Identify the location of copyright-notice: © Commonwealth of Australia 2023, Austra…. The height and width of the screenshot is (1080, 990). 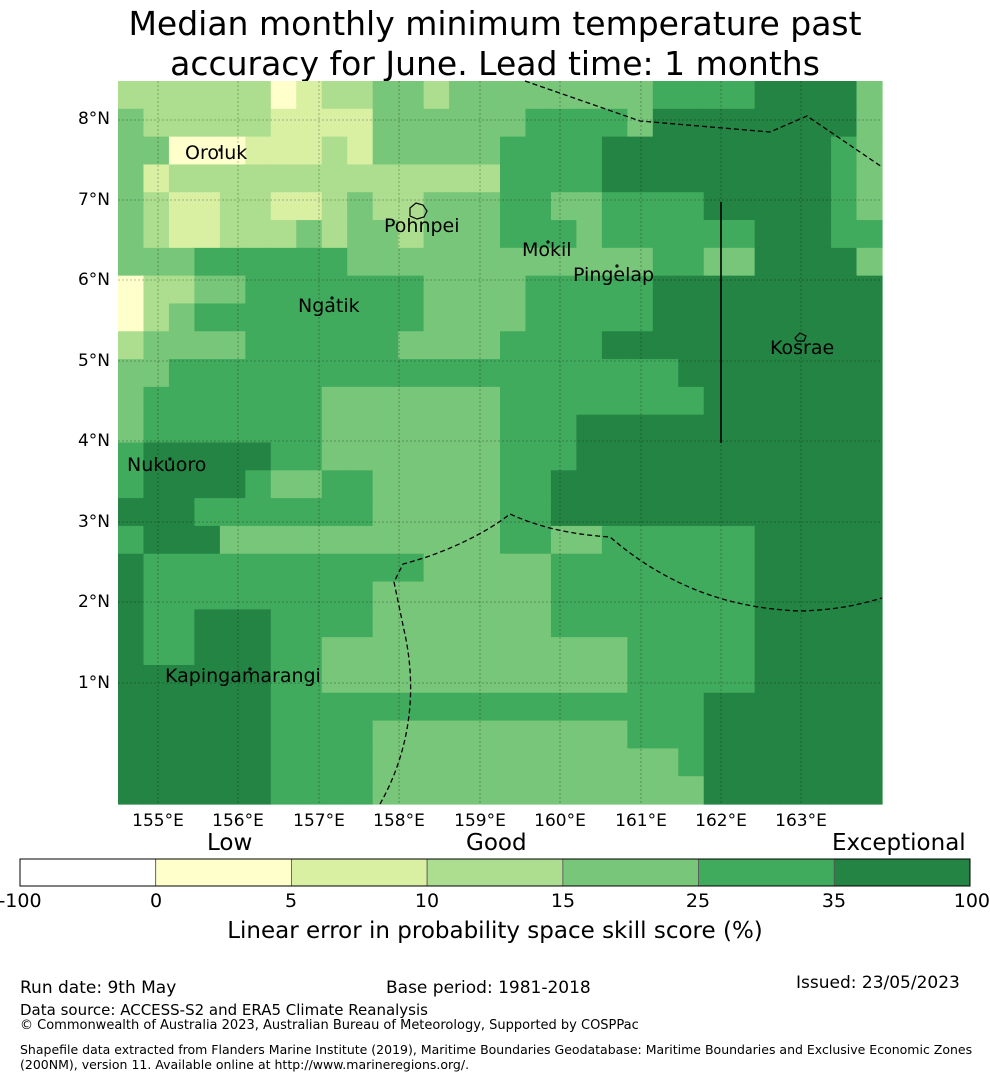
(329, 1025).